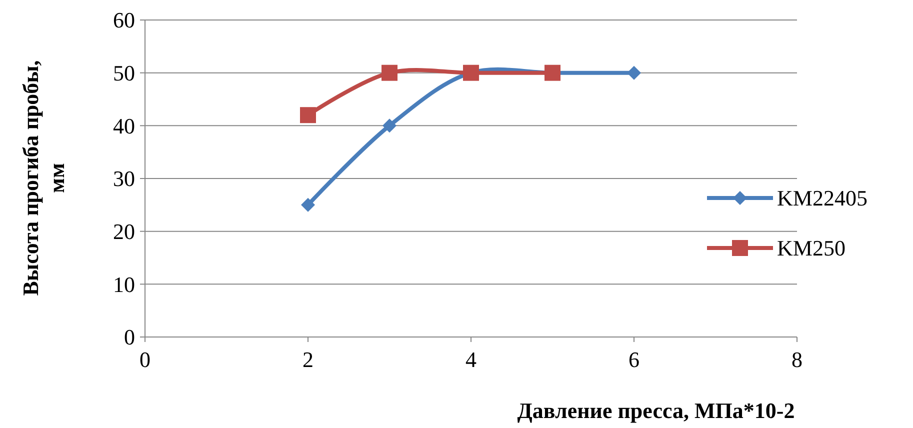 The image size is (913, 428). Describe the element at coordinates (124, 20) in the screenshot. I see `y-tick-label: 60` at that location.